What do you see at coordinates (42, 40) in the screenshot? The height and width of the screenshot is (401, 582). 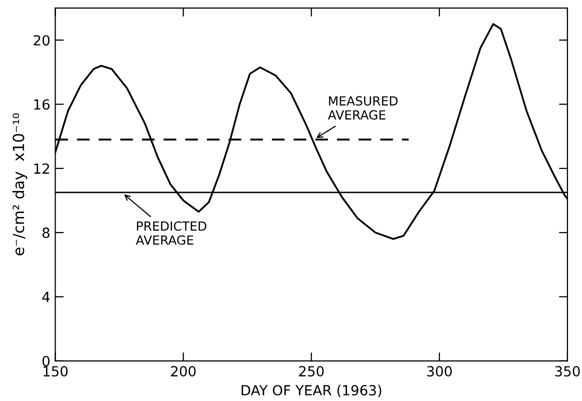 I see `y-tick-label: 20` at bounding box center [42, 40].